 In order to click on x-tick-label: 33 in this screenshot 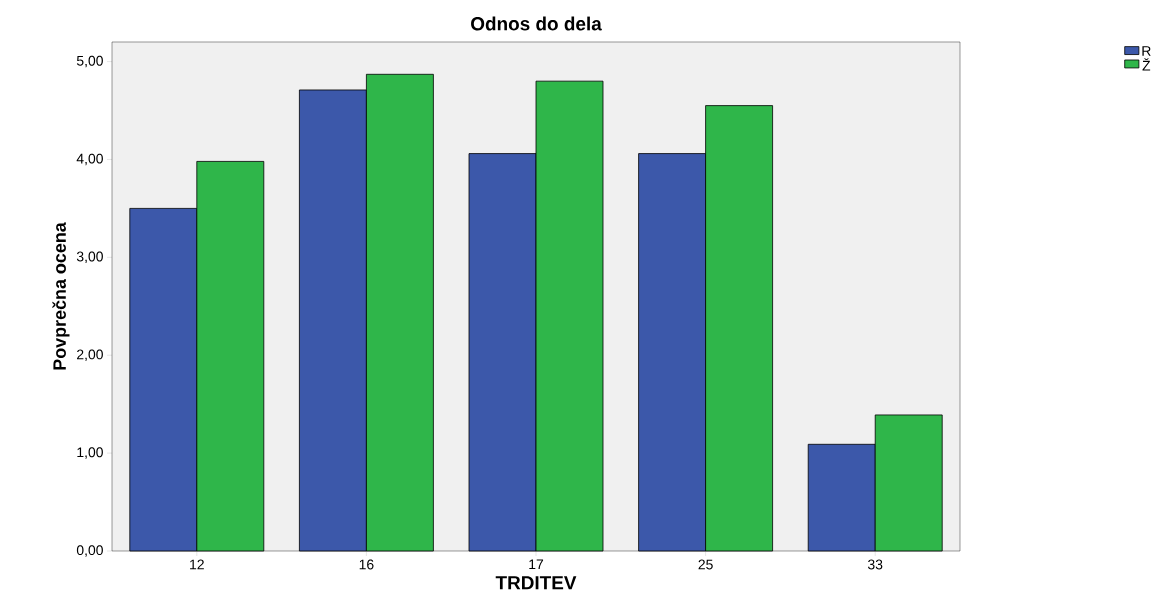, I will do `click(875, 564)`.